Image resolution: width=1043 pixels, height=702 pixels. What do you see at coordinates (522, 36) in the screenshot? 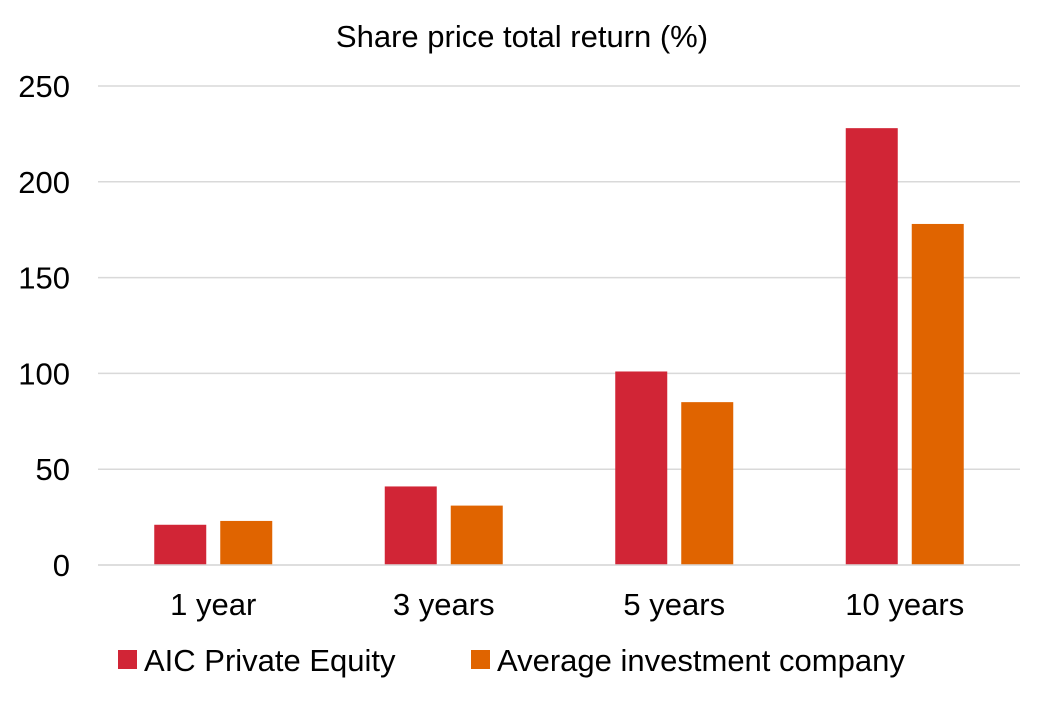
I see `chart-title: Share price total return (%)` at bounding box center [522, 36].